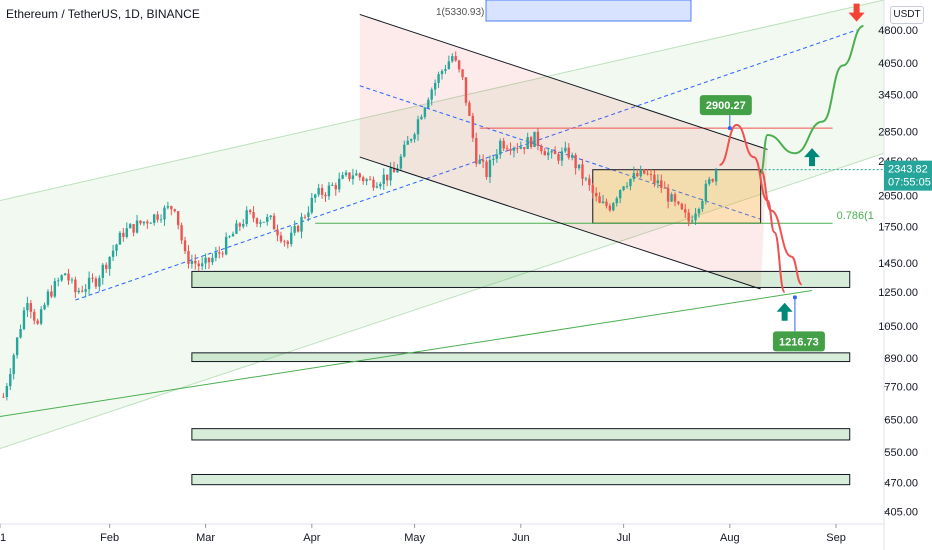 This screenshot has width=932, height=550. Describe the element at coordinates (898, 327) in the screenshot. I see `price-tick-label: 1050.00` at that location.